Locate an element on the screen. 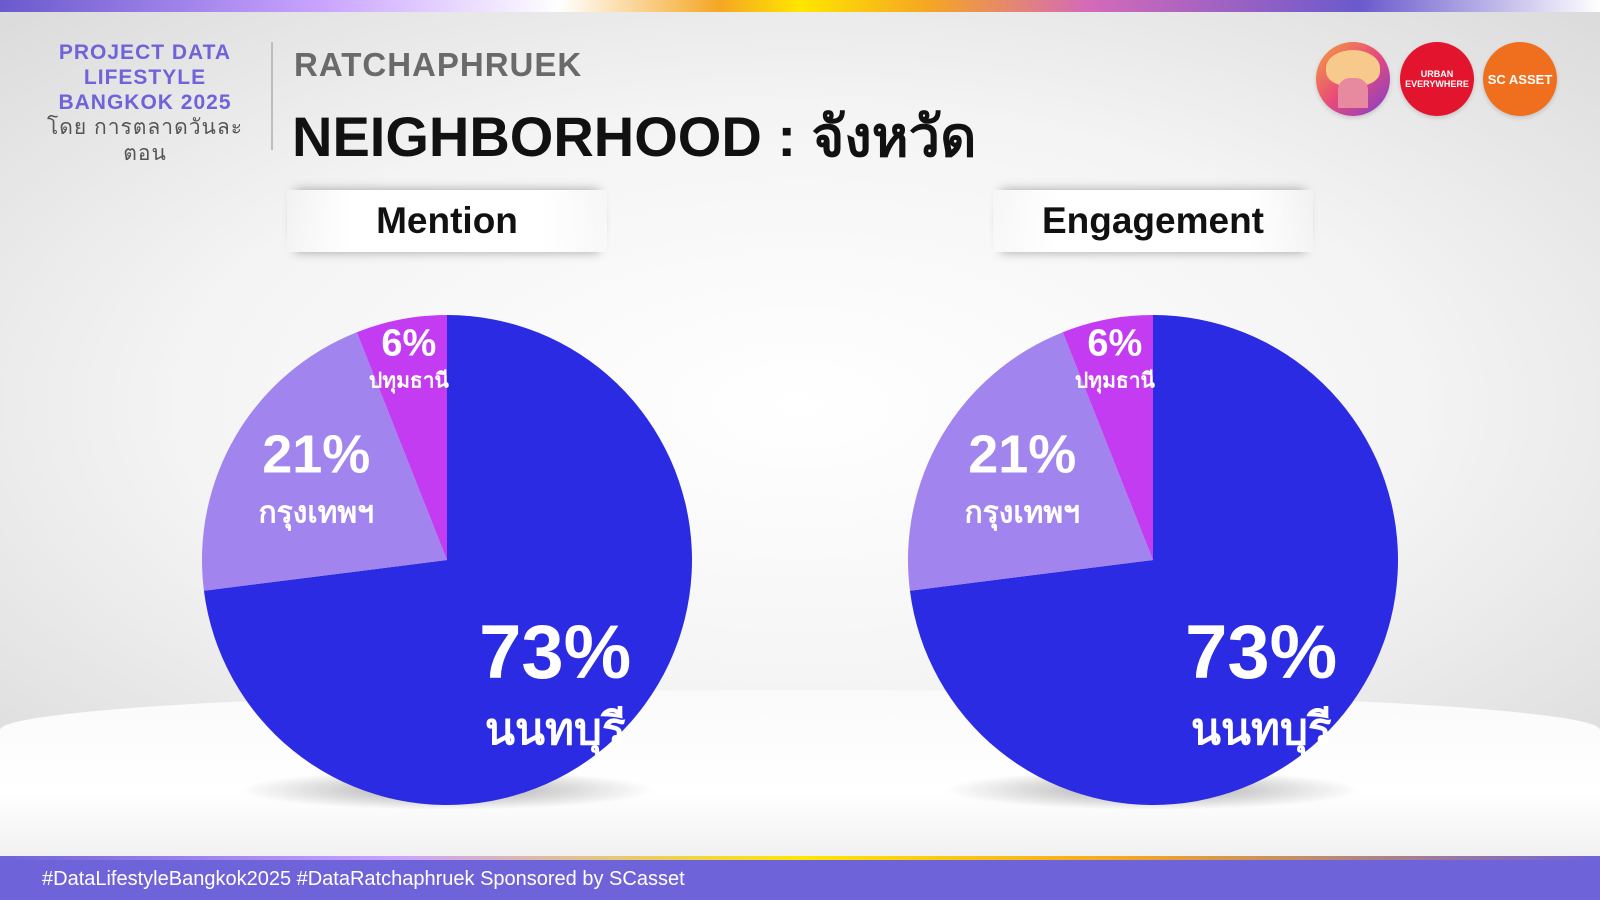 This screenshot has width=1600, height=900. pie-1-name-label-pathumthani: ปทุมธานี is located at coordinates (1115, 381).